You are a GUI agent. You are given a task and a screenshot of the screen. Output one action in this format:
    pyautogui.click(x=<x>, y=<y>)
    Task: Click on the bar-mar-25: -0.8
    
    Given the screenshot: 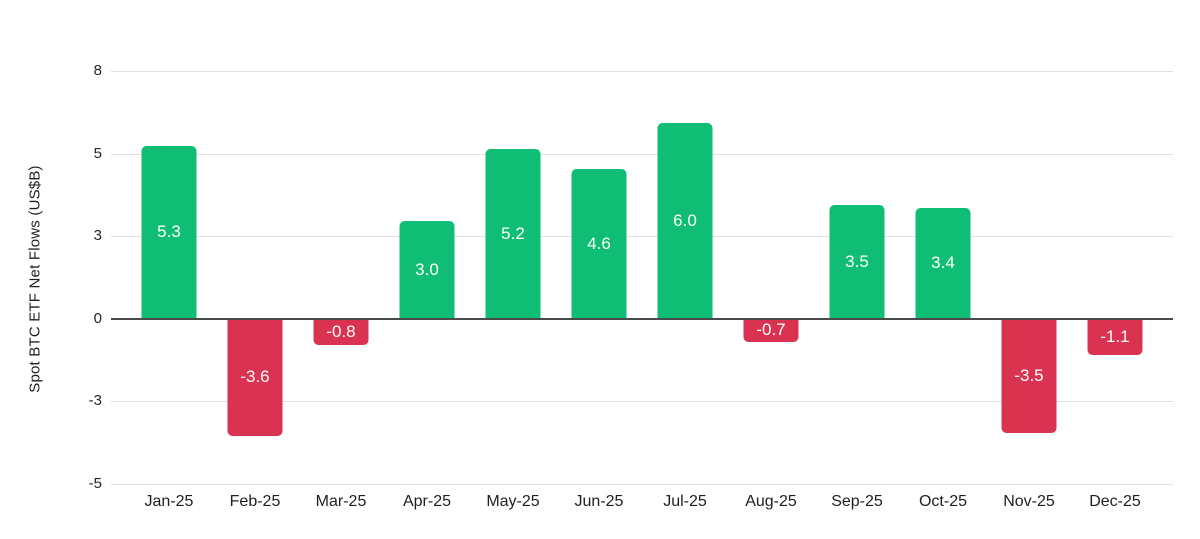 What is the action you would take?
    pyautogui.click(x=341, y=331)
    